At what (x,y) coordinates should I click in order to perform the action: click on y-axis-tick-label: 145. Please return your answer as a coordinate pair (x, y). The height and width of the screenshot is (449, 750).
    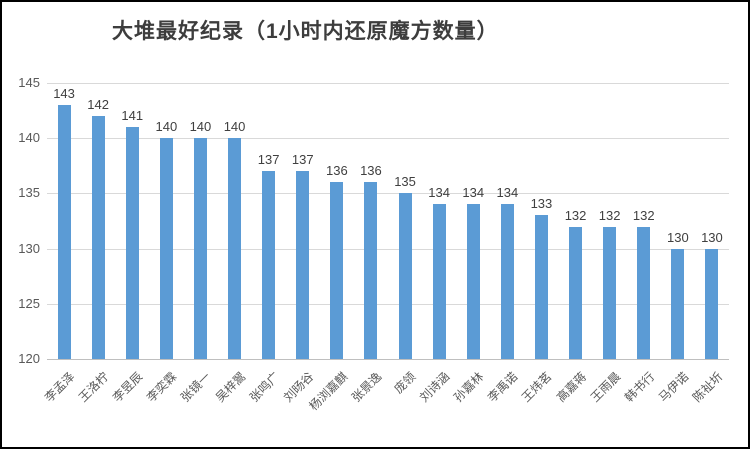
    Looking at the image, I should click on (29, 82).